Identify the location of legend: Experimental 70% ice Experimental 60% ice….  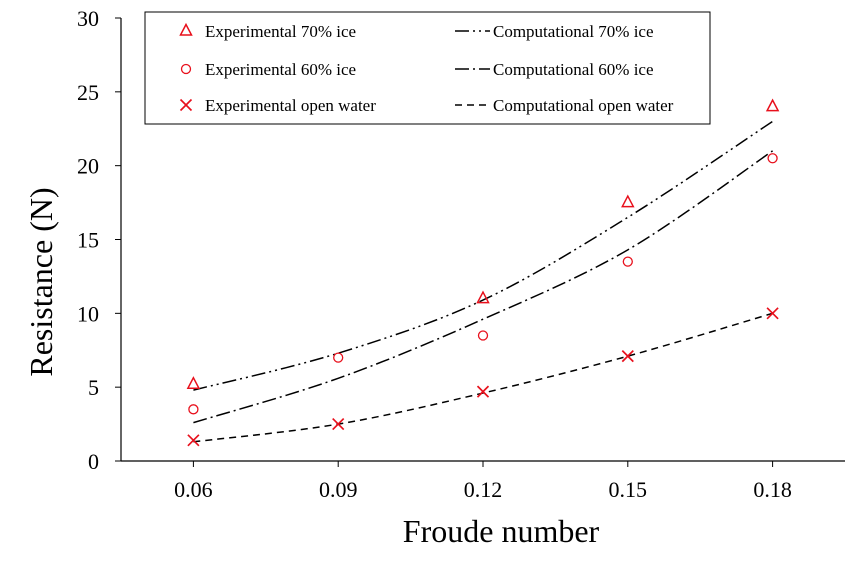
(427, 68).